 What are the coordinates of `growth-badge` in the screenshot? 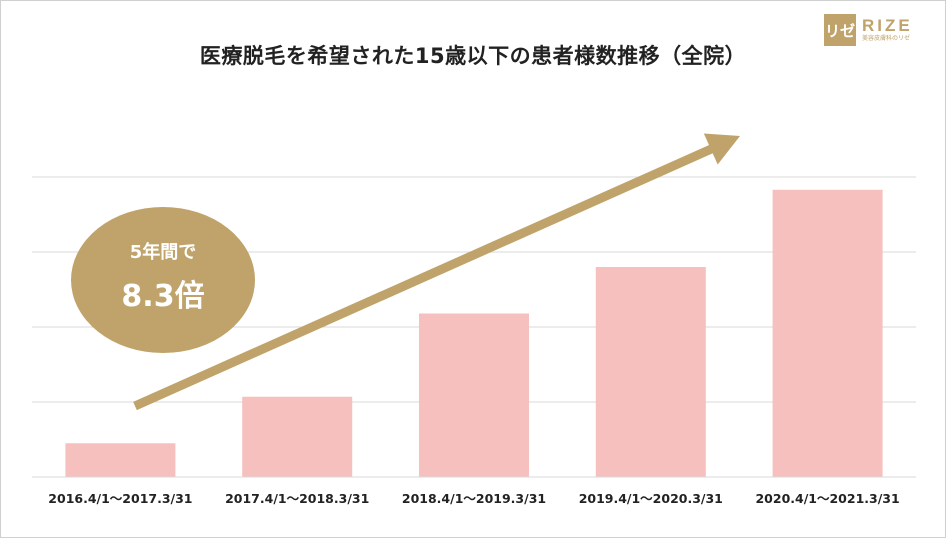 It's located at (163, 280).